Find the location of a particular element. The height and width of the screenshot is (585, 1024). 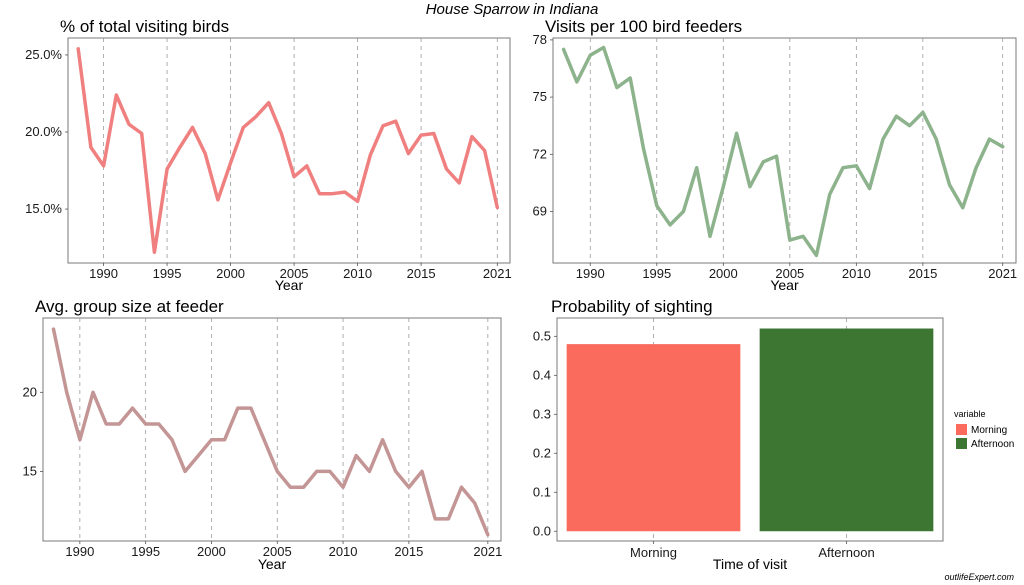

x-tick-label: Afternoon is located at coordinates (846, 552).